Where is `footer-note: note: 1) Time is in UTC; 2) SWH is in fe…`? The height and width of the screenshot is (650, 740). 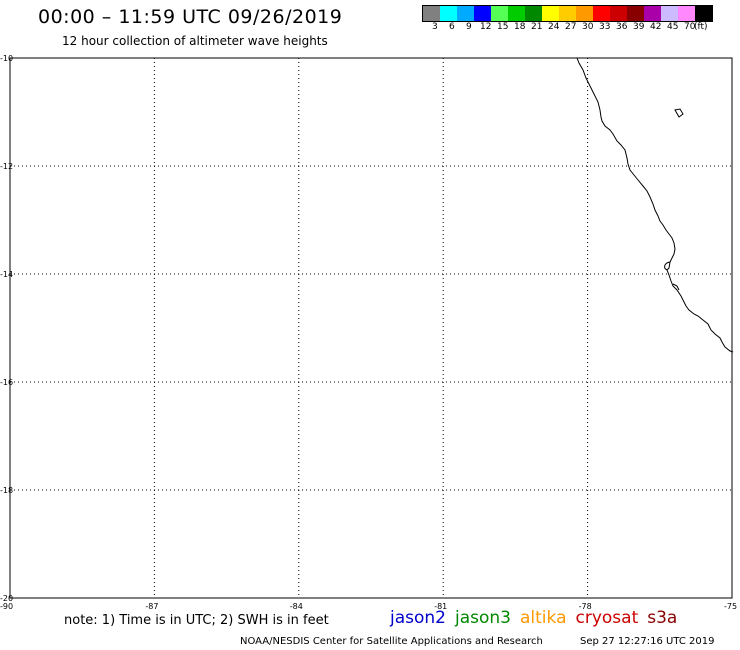 footer-note: note: 1) Time is in UTC; 2) SWH is in fe… is located at coordinates (196, 620).